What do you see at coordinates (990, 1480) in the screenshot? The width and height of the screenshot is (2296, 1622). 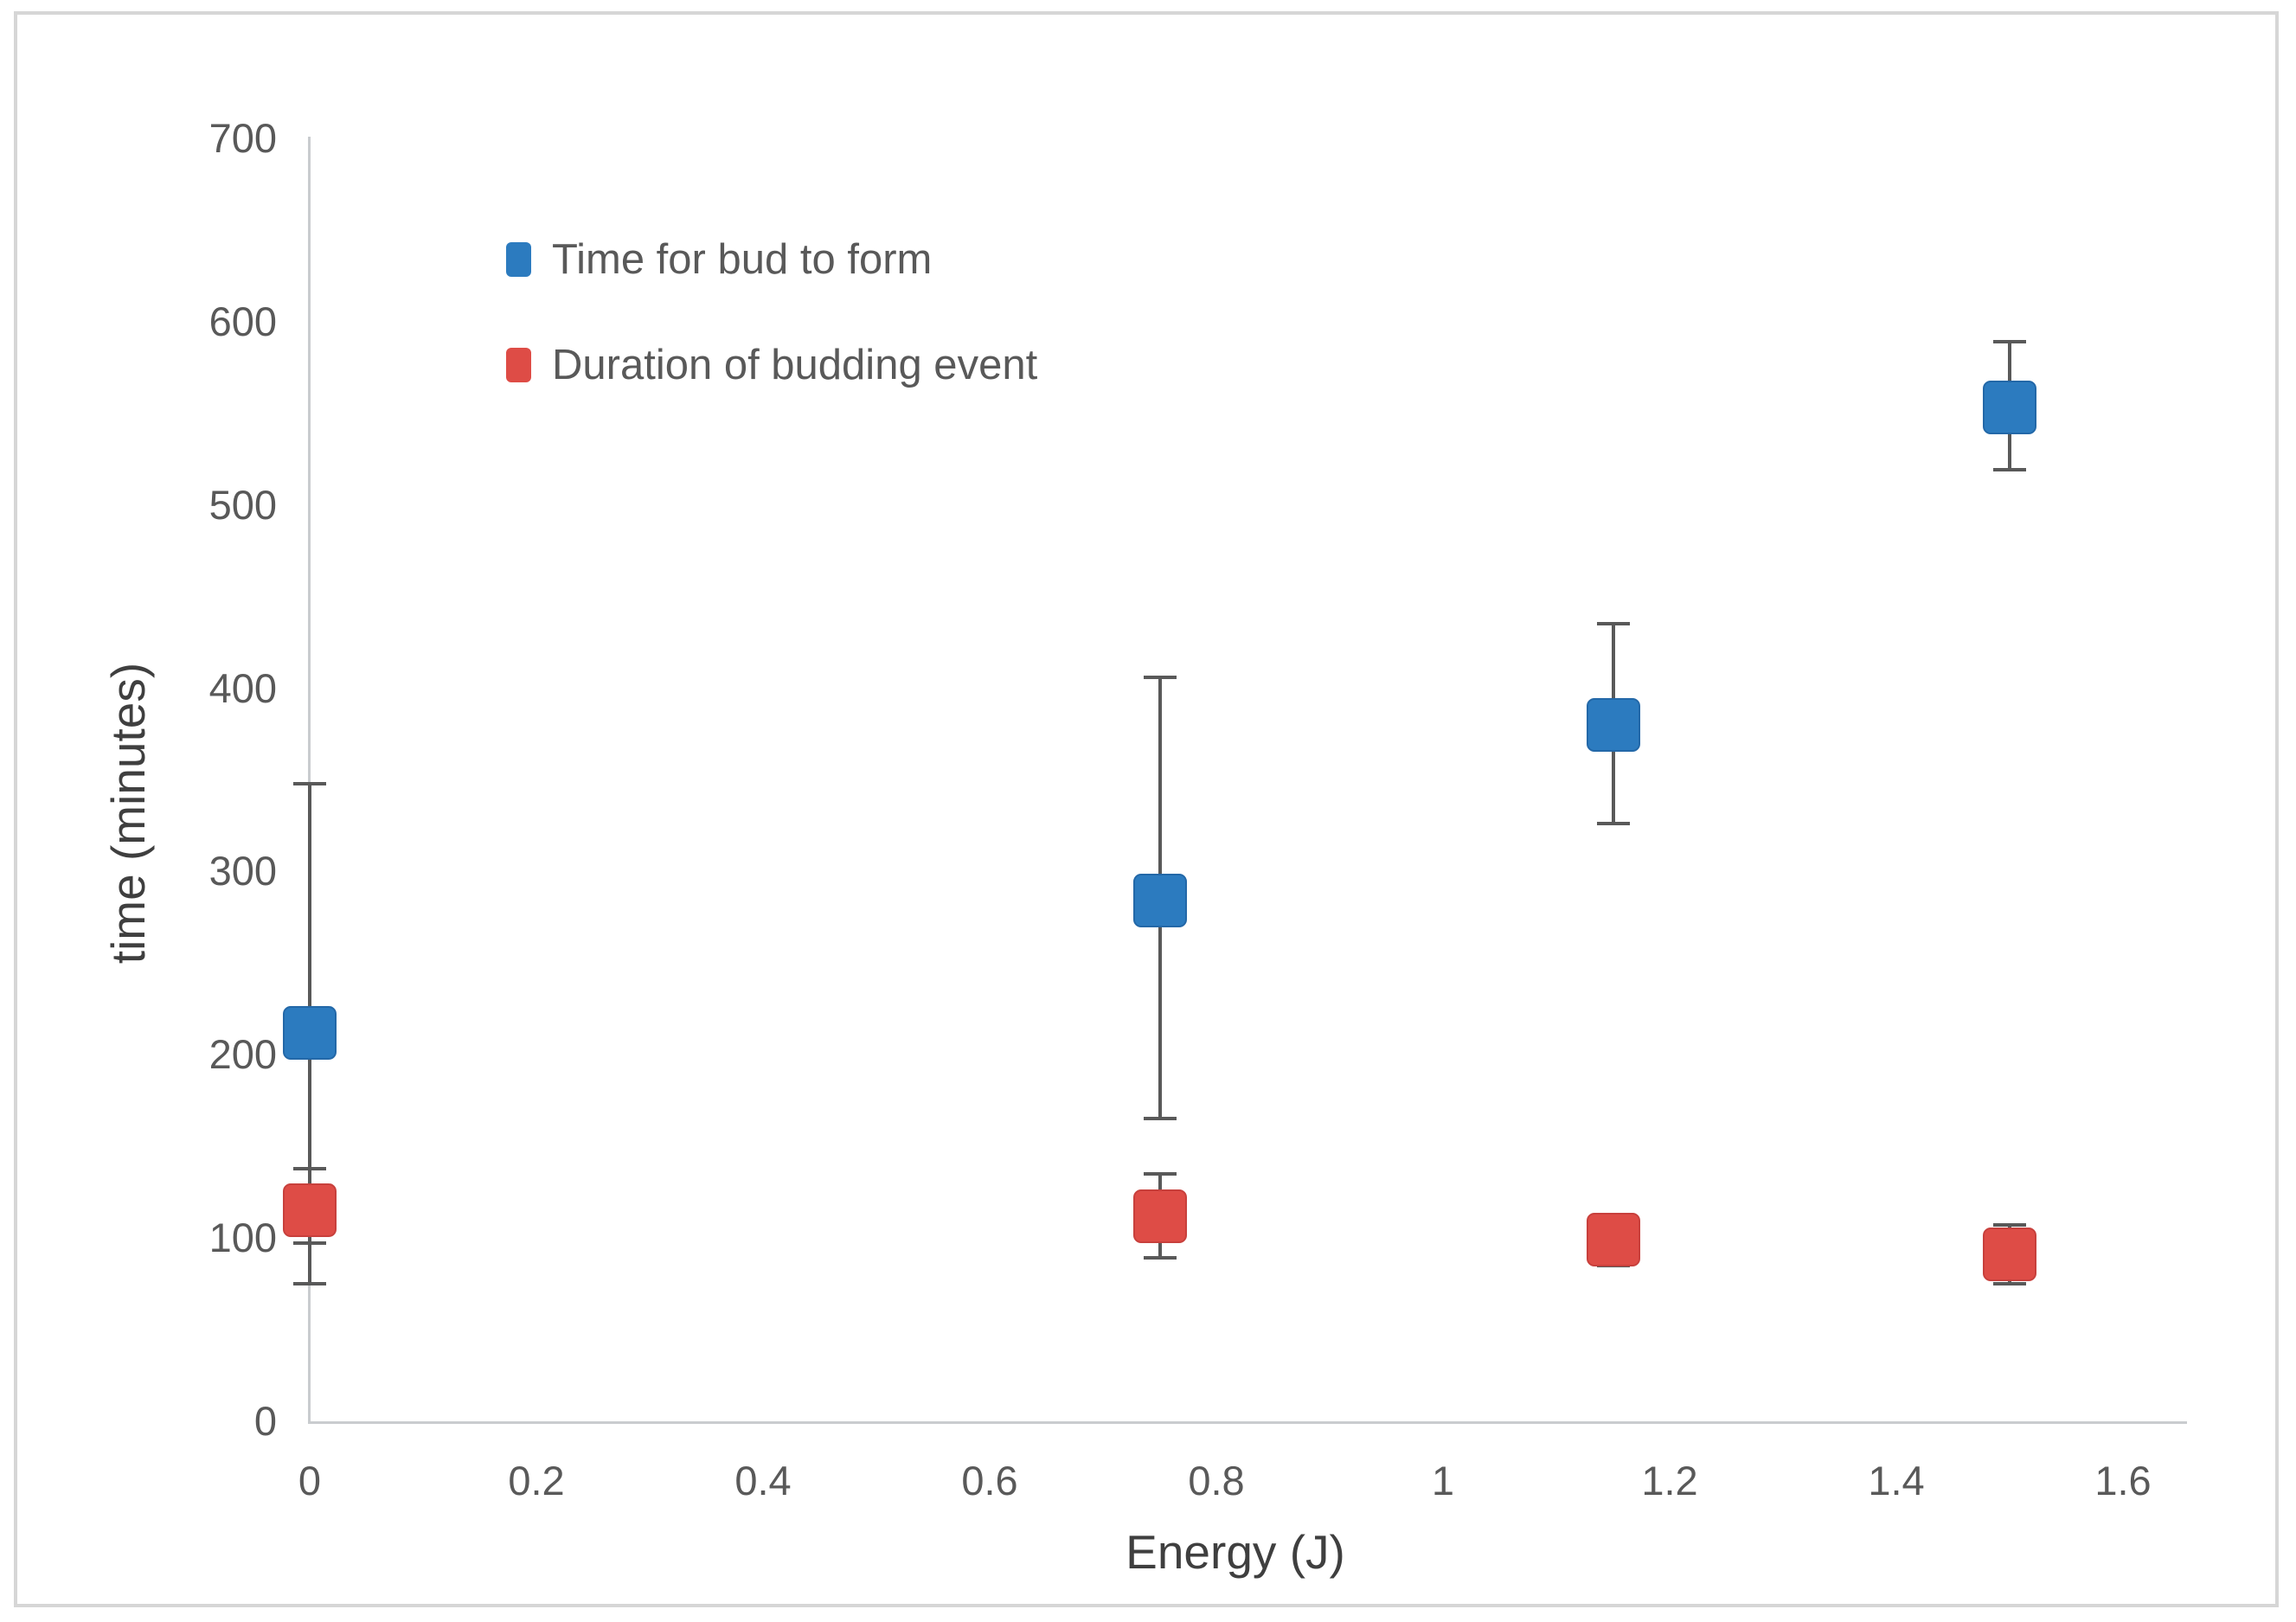 I see `x-tick-label: 0.6` at bounding box center [990, 1480].